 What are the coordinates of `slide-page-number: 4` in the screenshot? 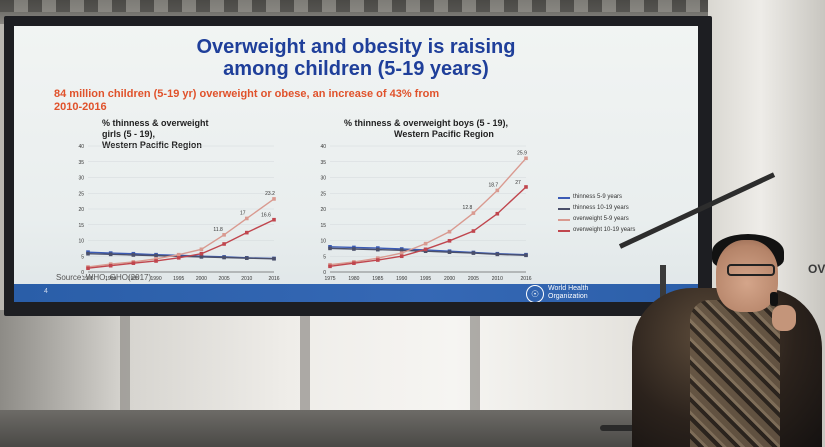 It's located at (46, 291).